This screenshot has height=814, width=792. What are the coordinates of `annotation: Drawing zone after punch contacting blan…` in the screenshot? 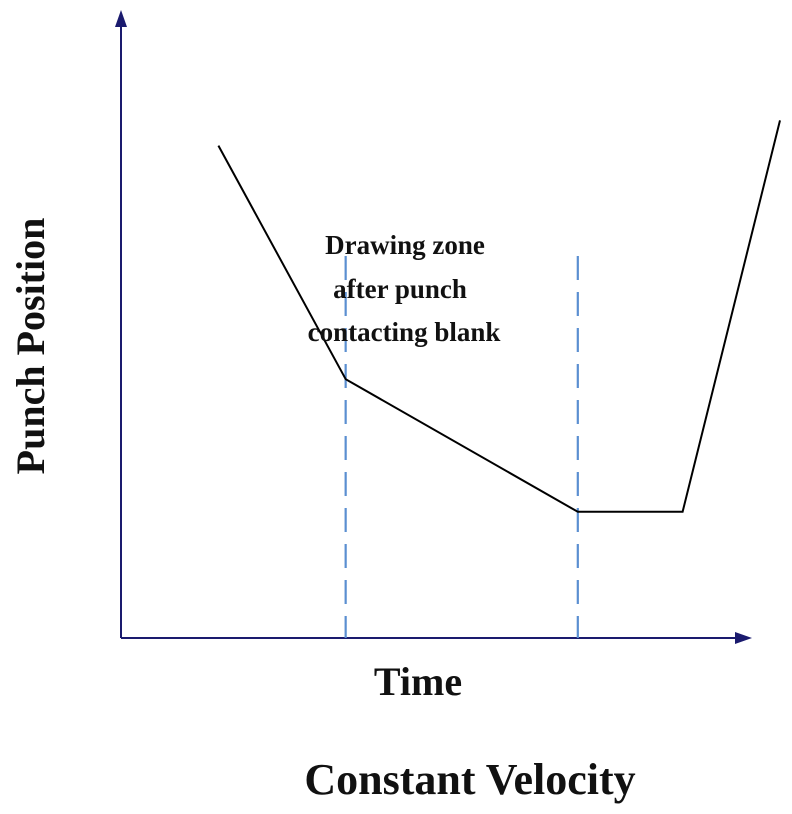 It's located at (404, 288).